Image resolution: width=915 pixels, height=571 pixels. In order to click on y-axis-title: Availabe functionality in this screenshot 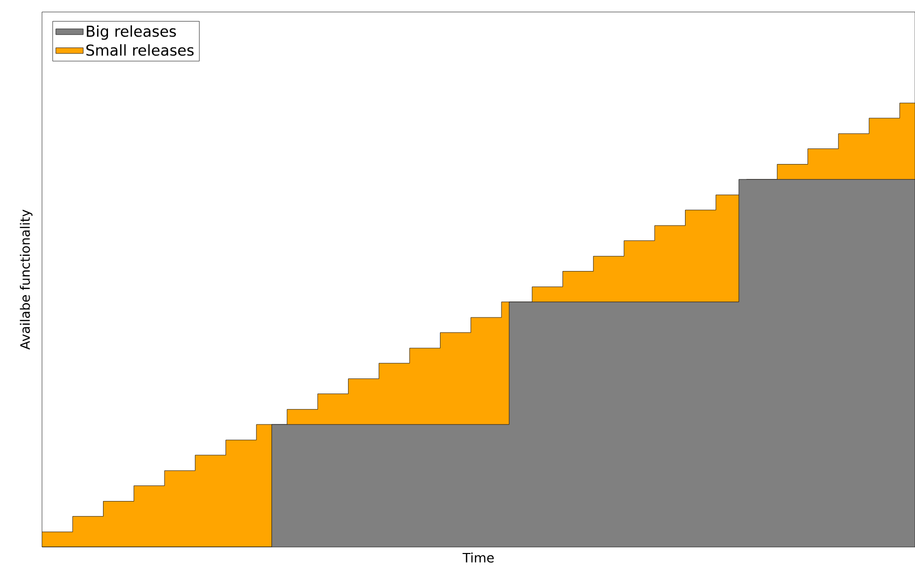, I will do `click(26, 280)`.